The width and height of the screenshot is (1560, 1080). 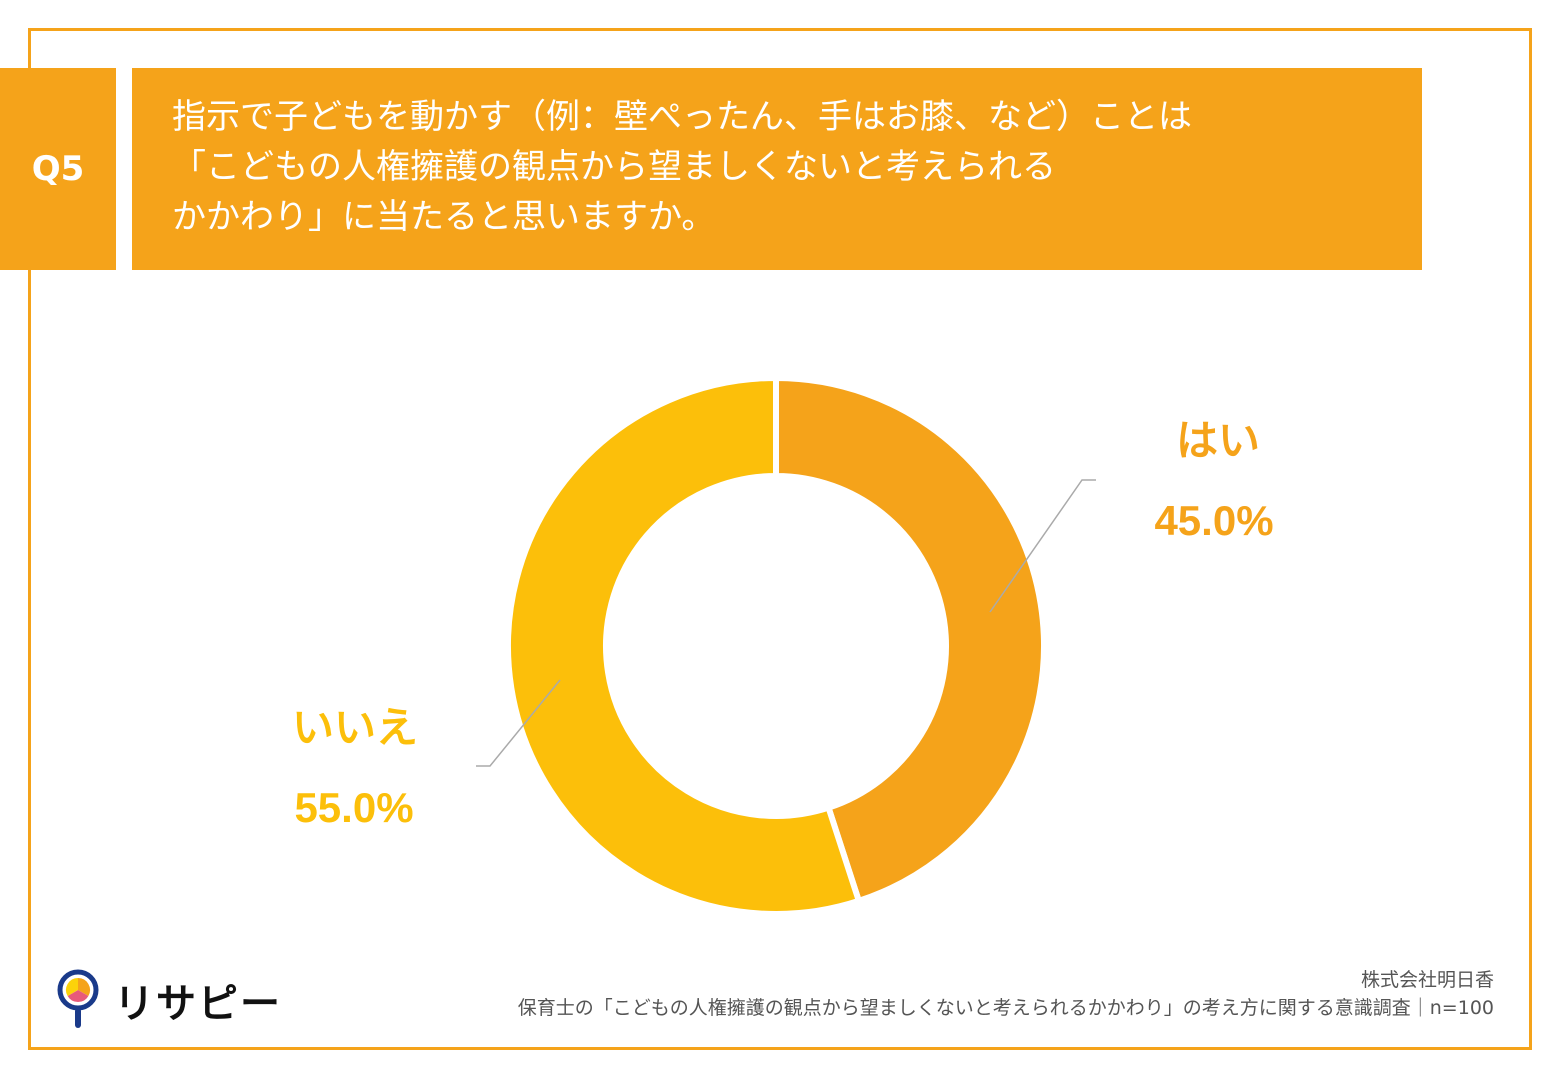 I want to click on slice-value-yes: 45.0%, so click(x=1213, y=520).